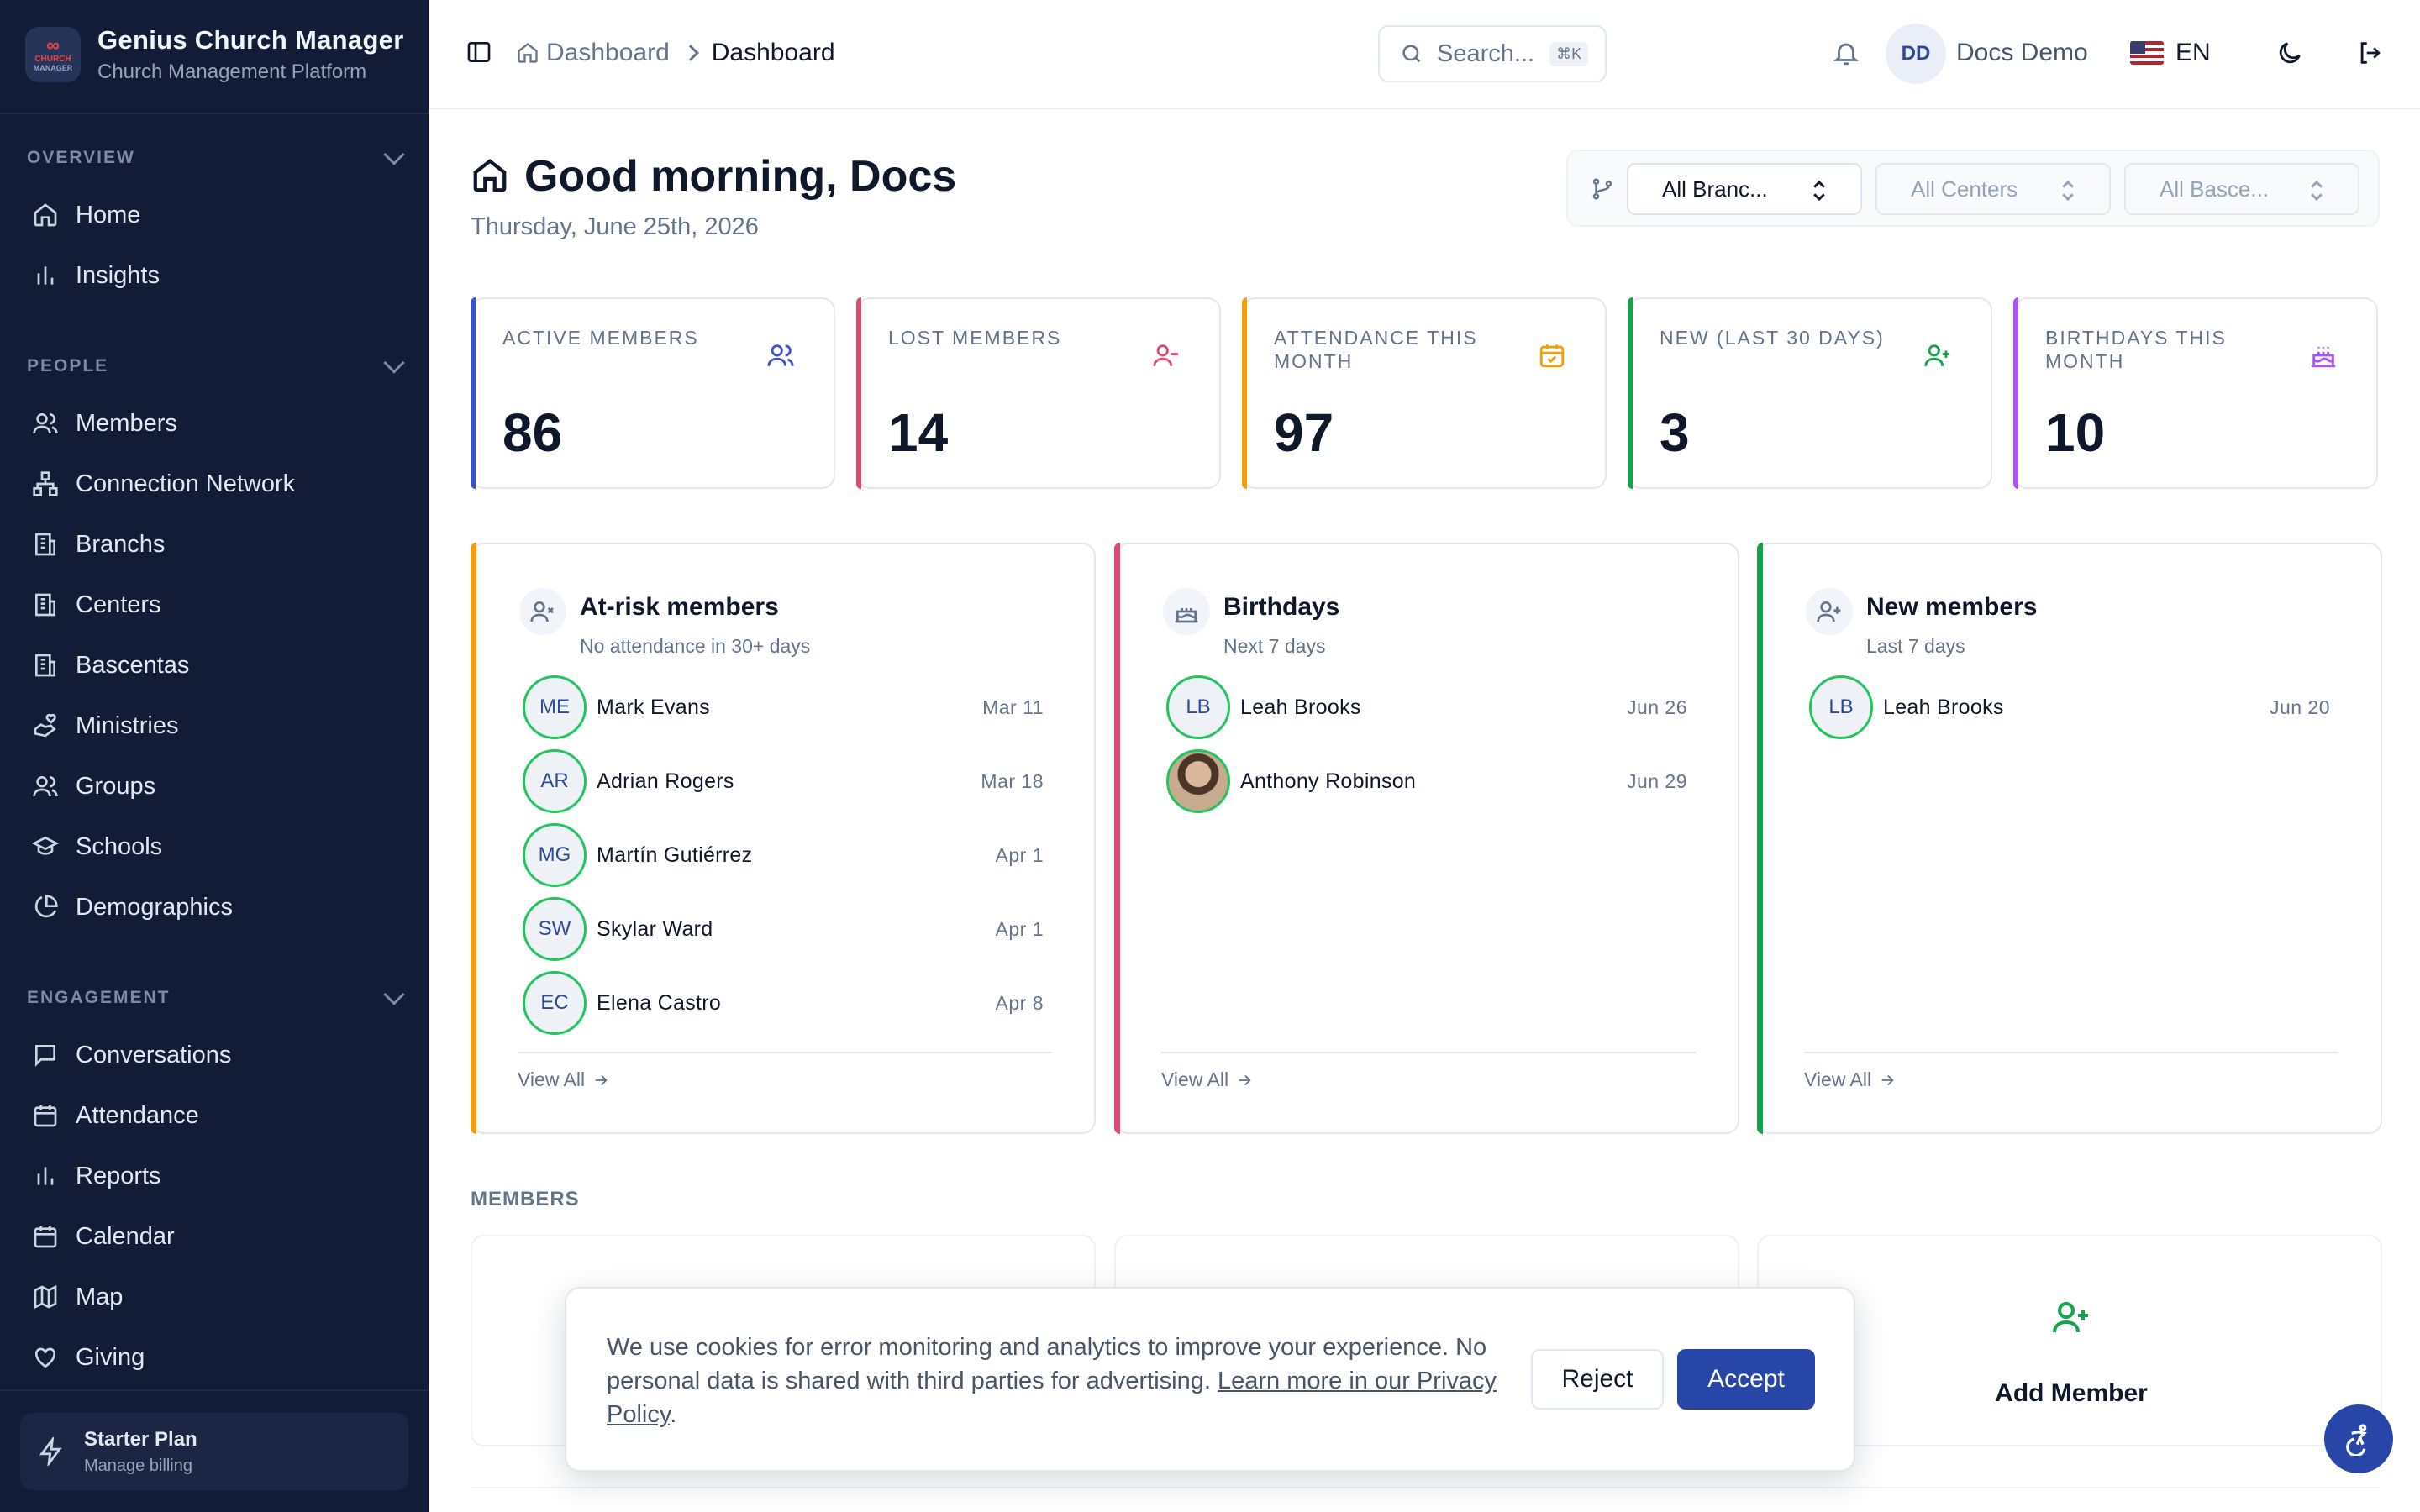 This screenshot has width=2420, height=1512. What do you see at coordinates (214, 998) in the screenshot?
I see `section-header-engagement: ENGAGEMENT` at bounding box center [214, 998].